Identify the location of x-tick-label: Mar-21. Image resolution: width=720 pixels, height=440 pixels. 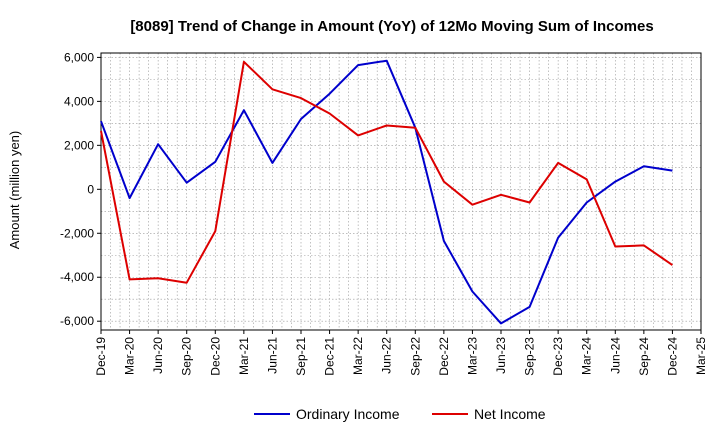
(244, 356).